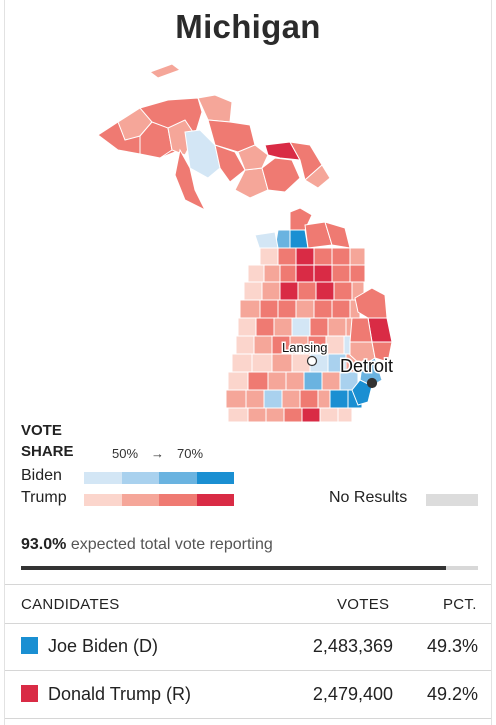 This screenshot has height=725, width=496. Describe the element at coordinates (120, 694) in the screenshot. I see `candidate-name: Donald Trump (R)` at that location.